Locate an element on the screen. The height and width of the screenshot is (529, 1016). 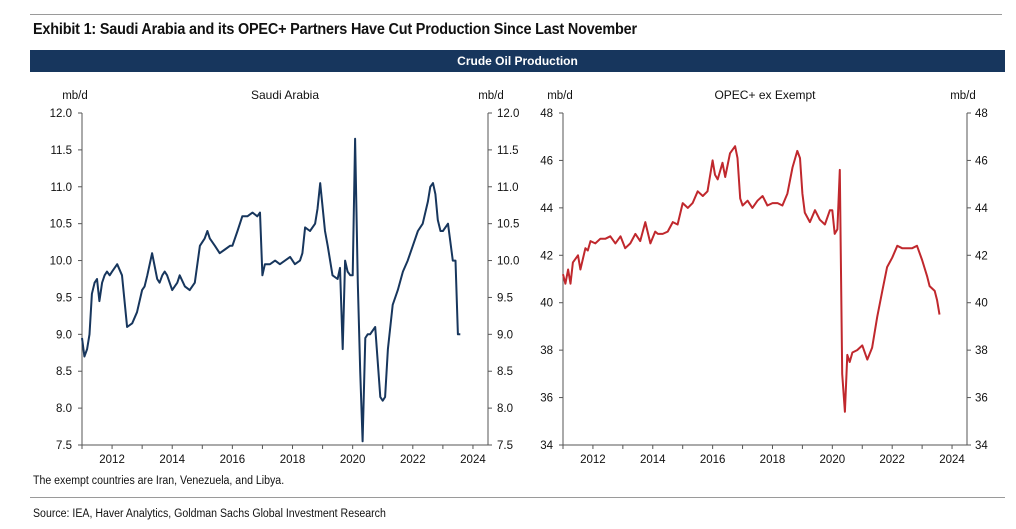
chart2-ytick-label-left: 34 is located at coordinates (546, 446).